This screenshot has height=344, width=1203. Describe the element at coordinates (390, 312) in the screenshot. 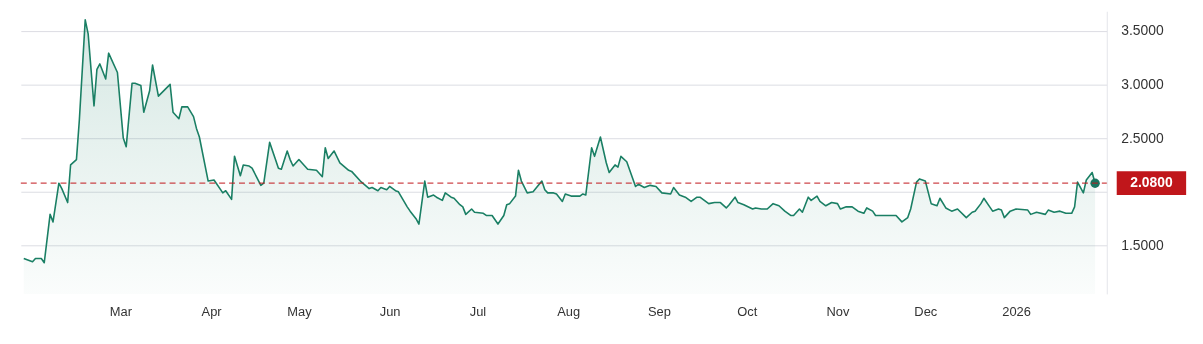

I see `x-tick-label: Jun` at that location.